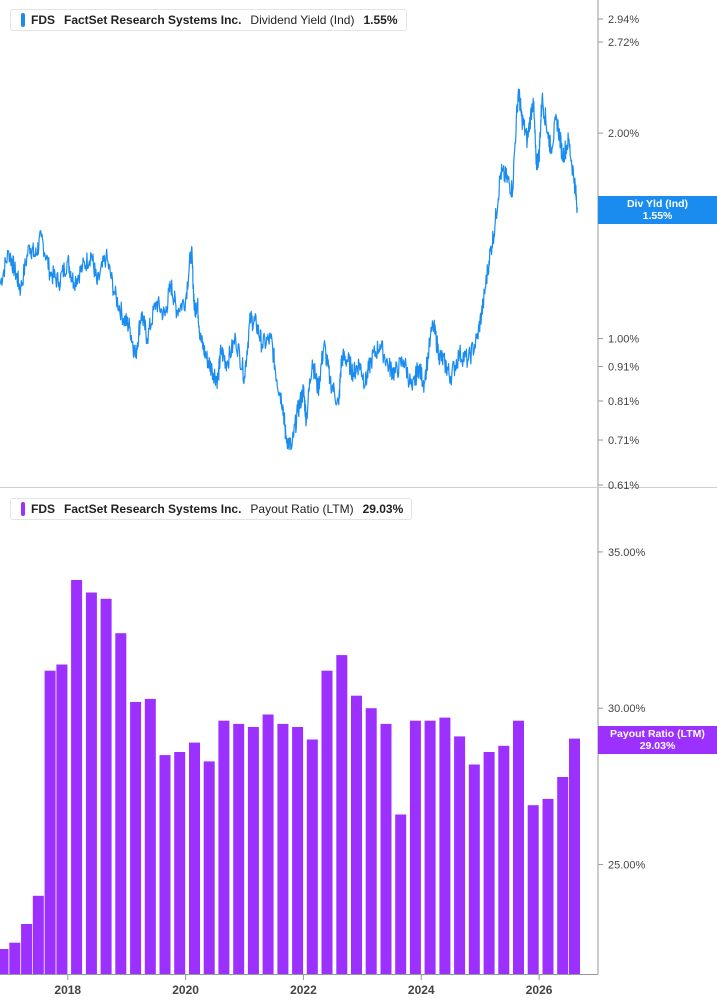  I want to click on payout-ratio-price-tag: Payout Ratio (LTM) 29.03%, so click(657, 739).